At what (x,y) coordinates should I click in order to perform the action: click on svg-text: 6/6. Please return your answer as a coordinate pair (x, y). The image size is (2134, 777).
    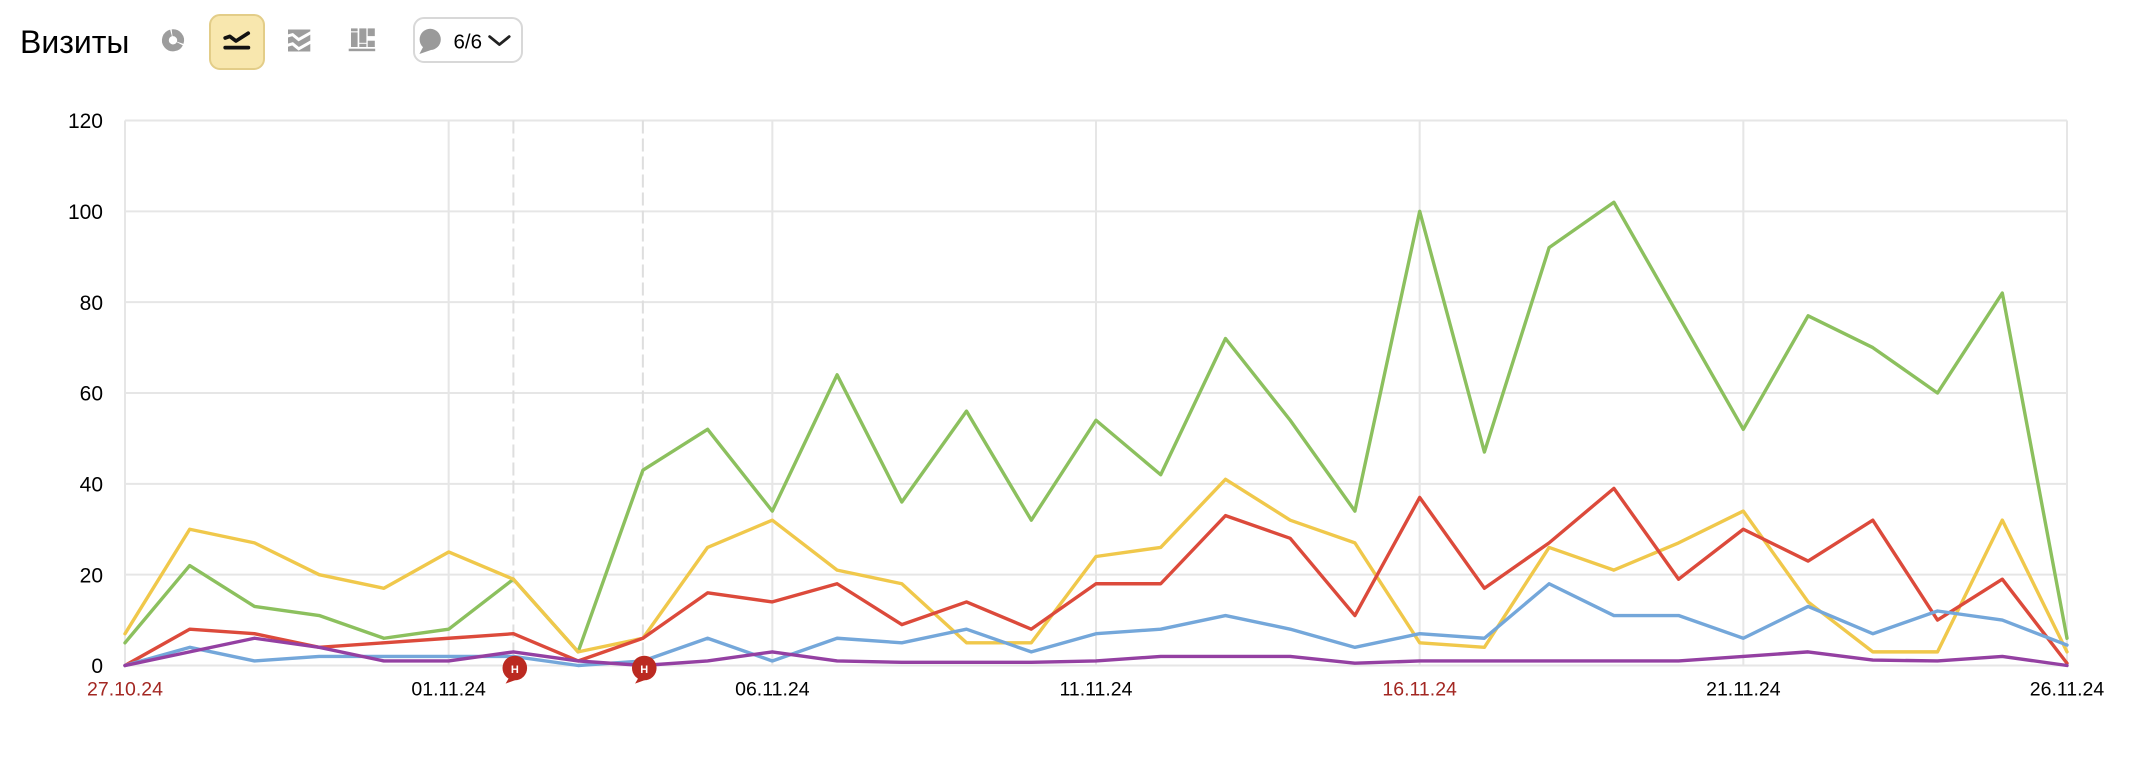
    Looking at the image, I should click on (468, 41).